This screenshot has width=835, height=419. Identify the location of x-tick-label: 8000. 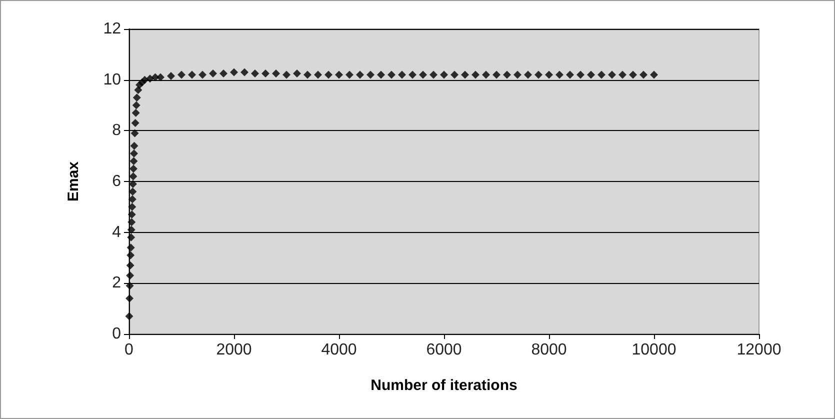
(549, 350).